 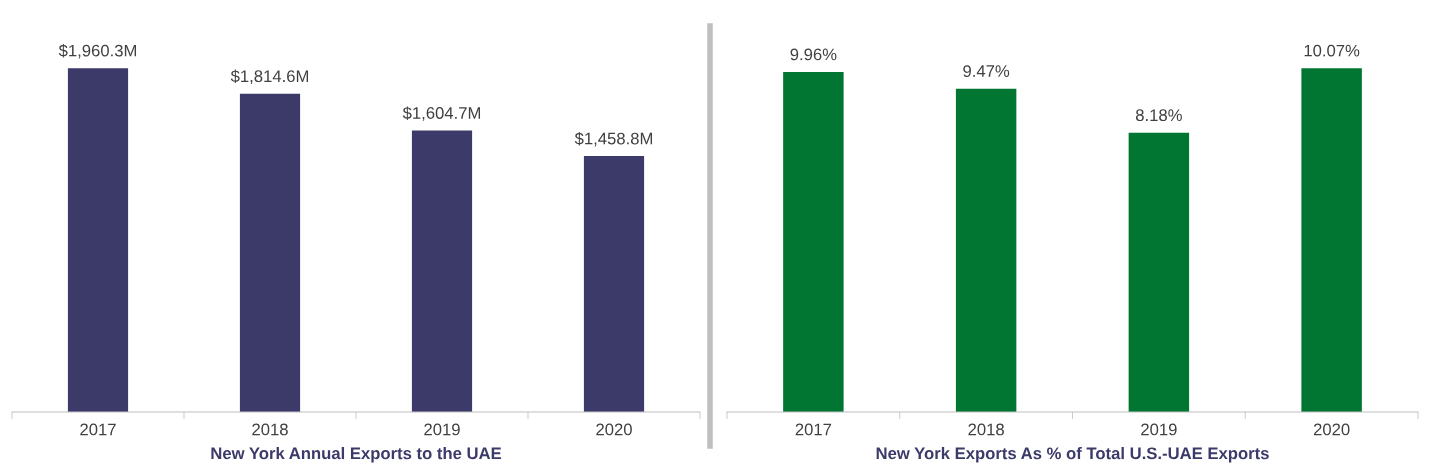 What do you see at coordinates (269, 77) in the screenshot?
I see `data-label: $1,814.6M` at bounding box center [269, 77].